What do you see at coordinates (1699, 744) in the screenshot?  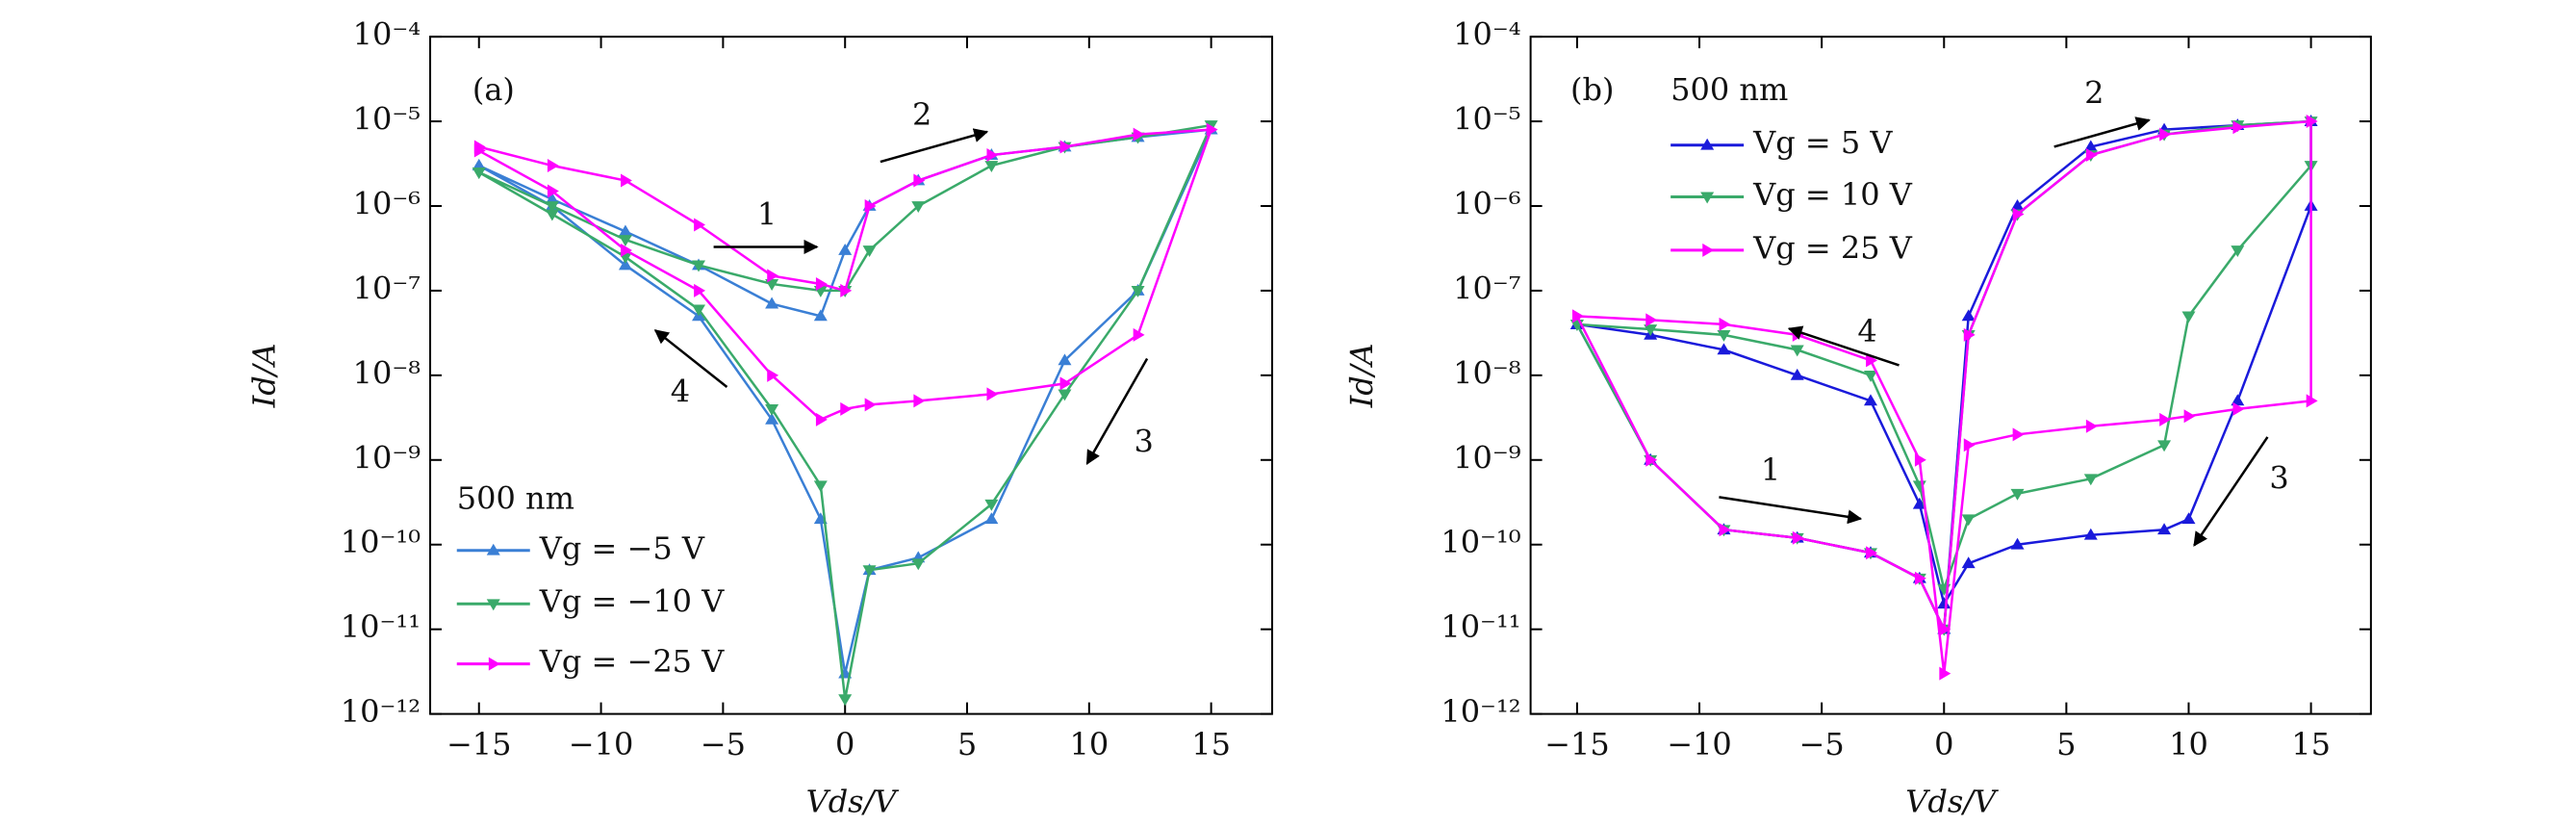 I see `x-tick-label: −10` at bounding box center [1699, 744].